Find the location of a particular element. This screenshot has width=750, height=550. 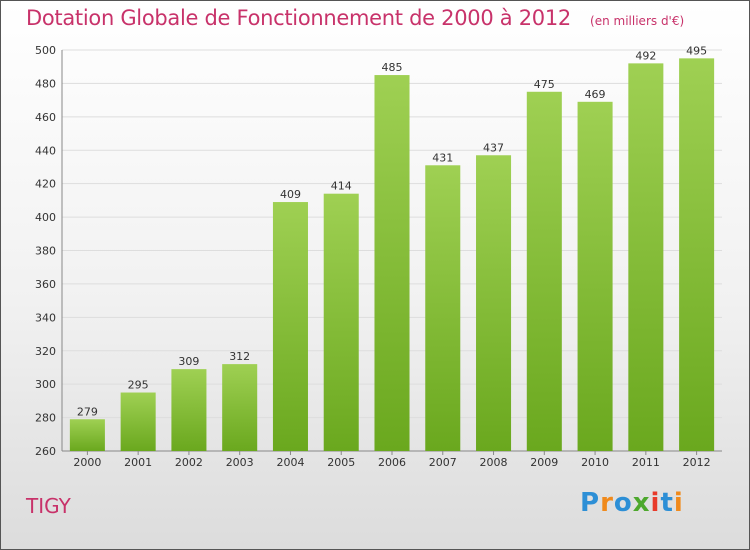

data-label: 409 is located at coordinates (290, 194).